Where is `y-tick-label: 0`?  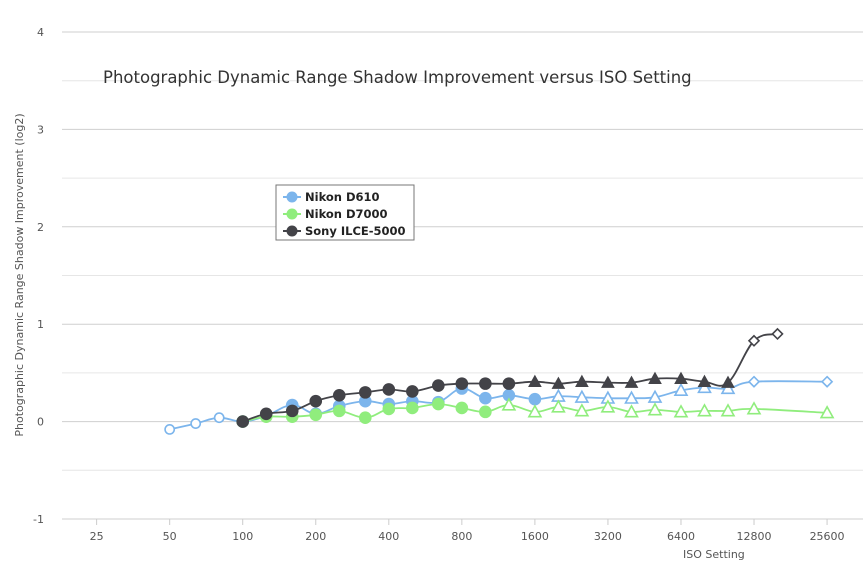 y-tick-label: 0 is located at coordinates (40, 422).